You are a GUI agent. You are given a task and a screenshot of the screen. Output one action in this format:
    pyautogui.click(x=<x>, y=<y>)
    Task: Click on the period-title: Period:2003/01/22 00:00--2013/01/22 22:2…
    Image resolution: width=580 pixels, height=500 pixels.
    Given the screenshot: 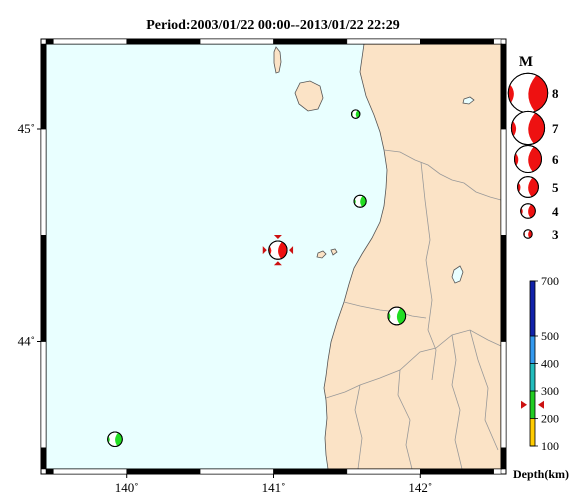 What is the action you would take?
    pyautogui.click(x=273, y=25)
    